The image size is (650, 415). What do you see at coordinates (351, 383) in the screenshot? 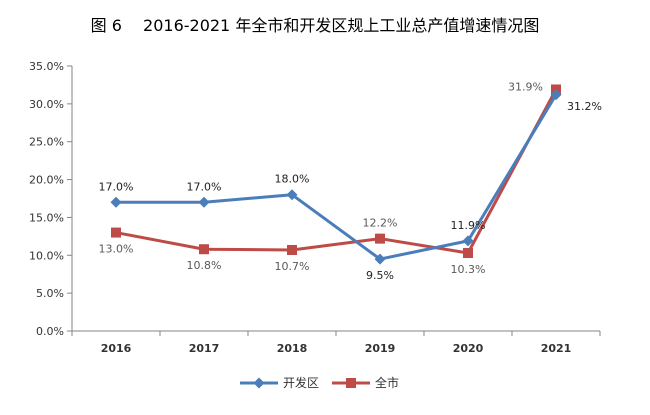
I see `legend-square-marker` at bounding box center [351, 383].